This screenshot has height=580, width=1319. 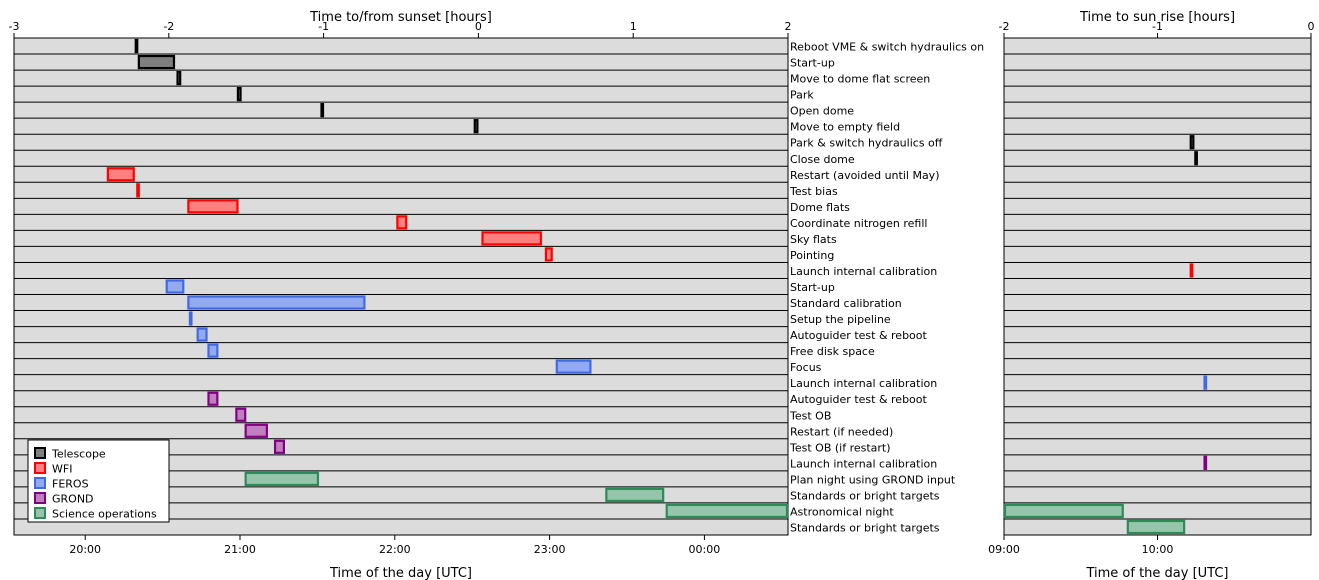 I want to click on morning-bar-feros, so click(x=1205, y=382).